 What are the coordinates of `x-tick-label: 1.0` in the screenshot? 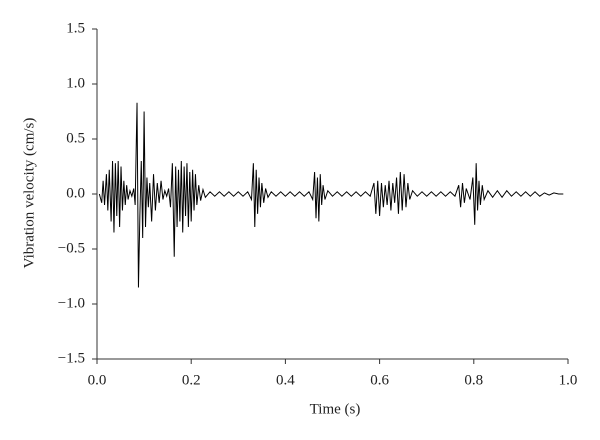 It's located at (568, 380).